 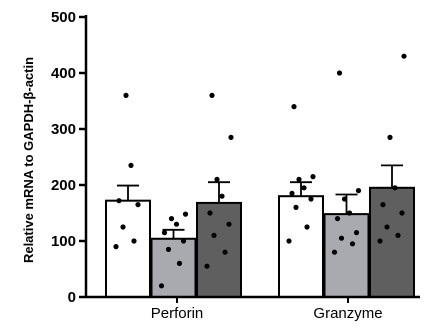 I want to click on y-tick-label: 500, so click(x=63, y=17).